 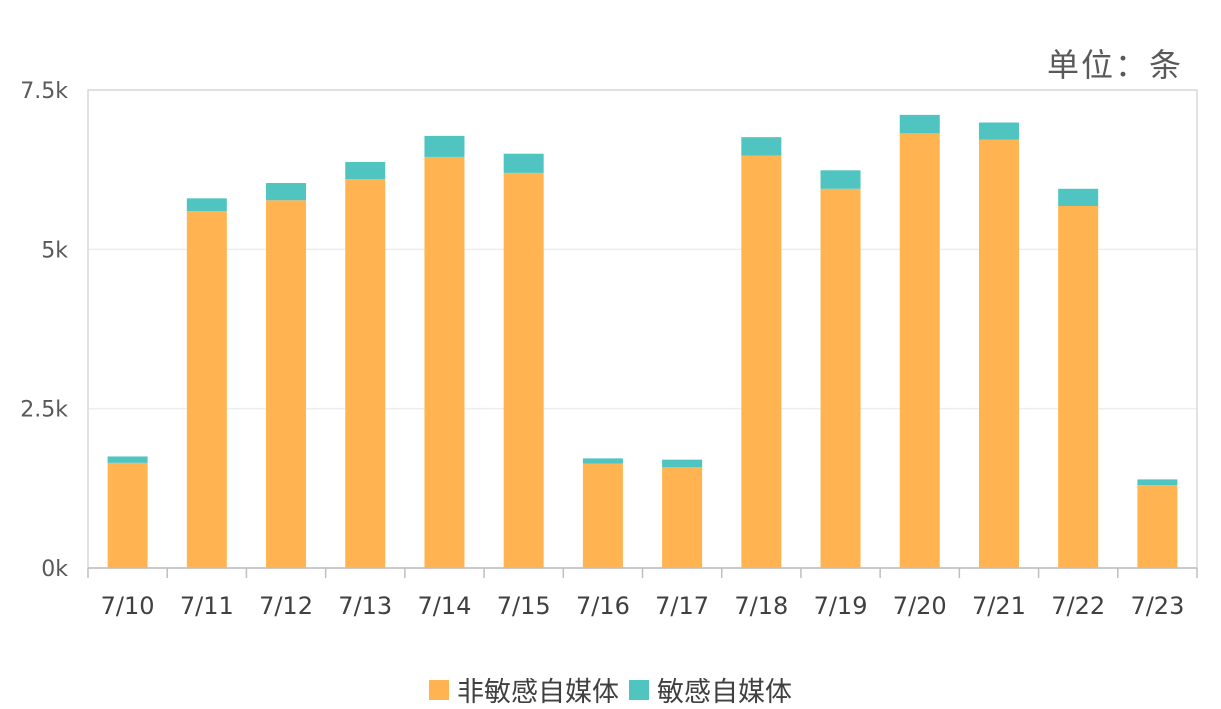 I want to click on x-tick-label: 7/16, so click(x=603, y=606).